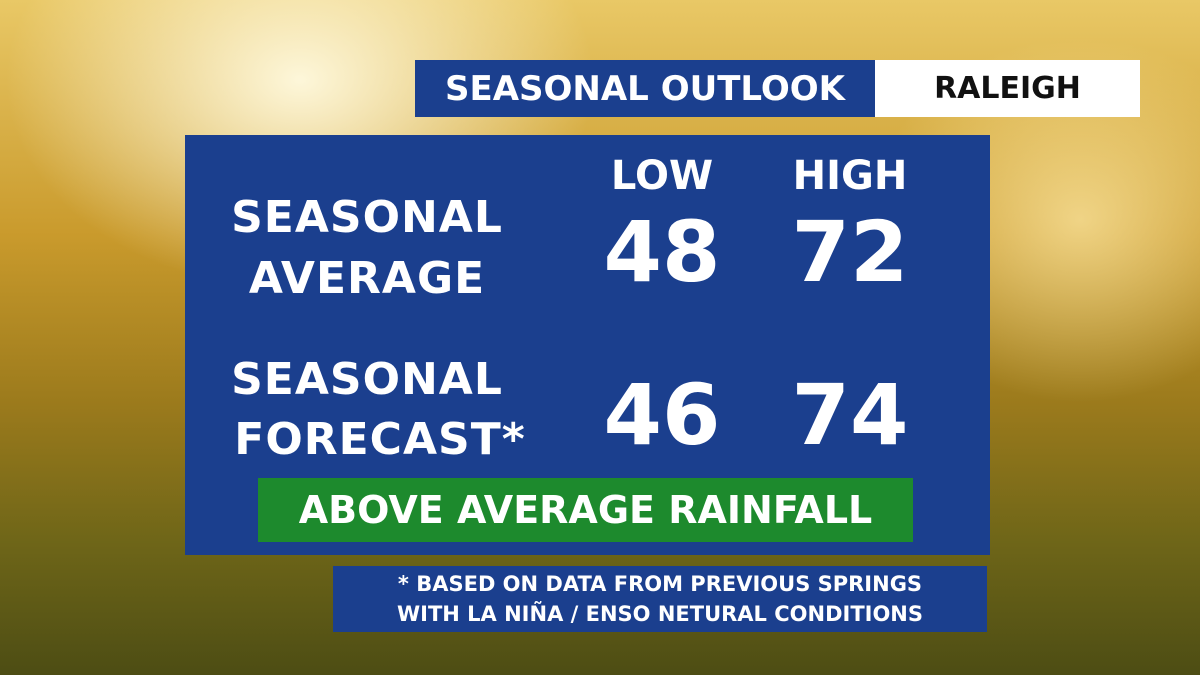 The image size is (1200, 675). What do you see at coordinates (645, 88) in the screenshot?
I see `title: SEASONAL OUTLOOK` at bounding box center [645, 88].